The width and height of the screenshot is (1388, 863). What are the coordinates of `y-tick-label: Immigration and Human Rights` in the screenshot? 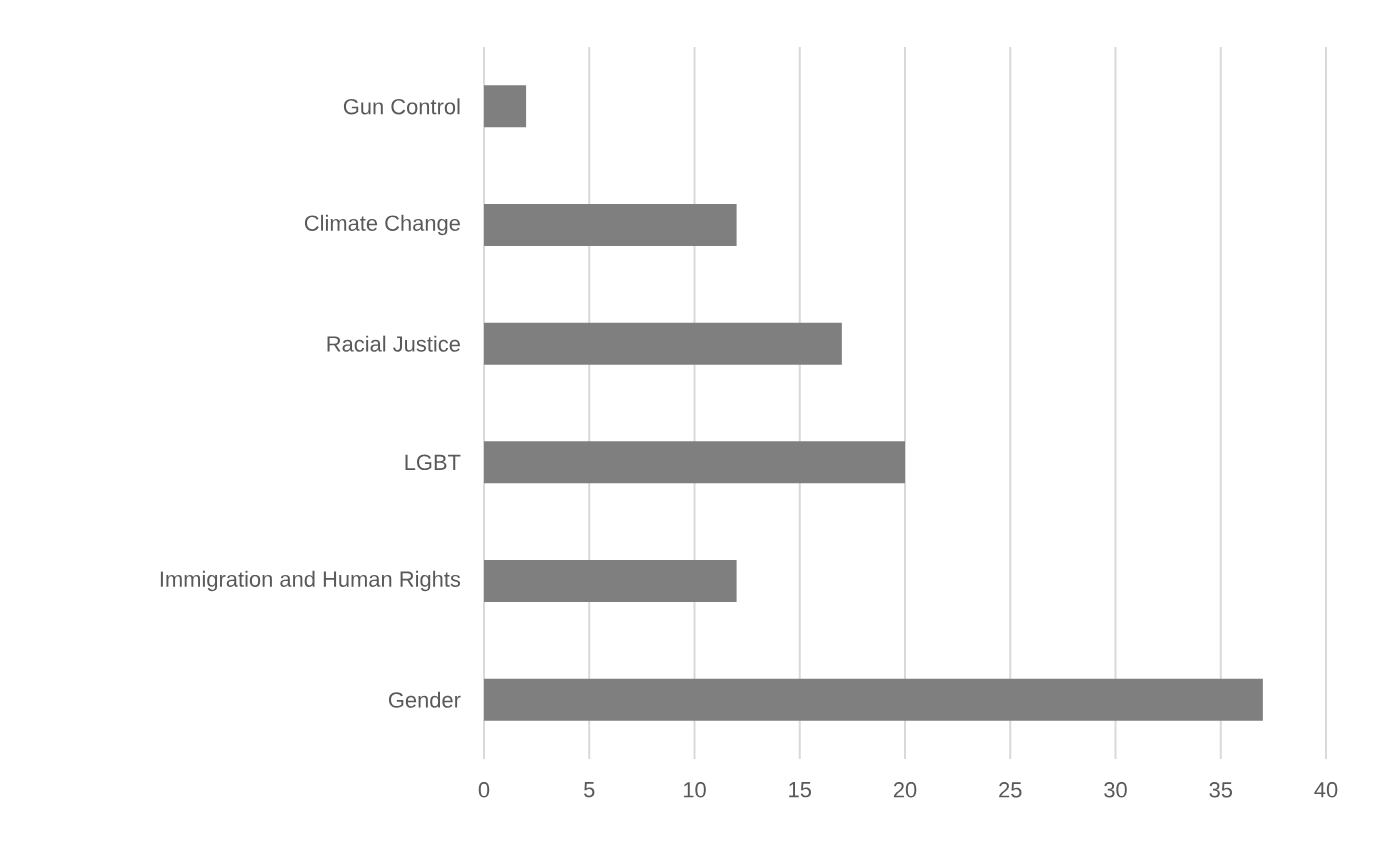 It's located at (310, 581).